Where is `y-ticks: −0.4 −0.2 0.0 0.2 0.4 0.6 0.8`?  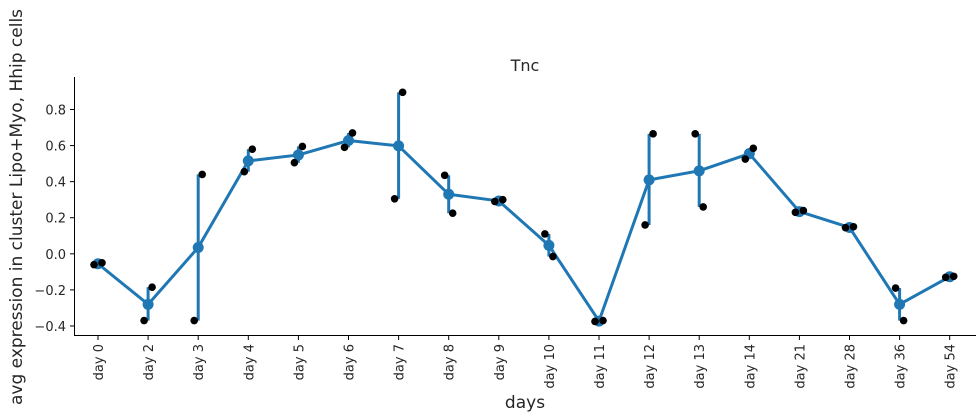
y-ticks: −0.4 −0.2 0.0 0.2 0.4 0.6 0.8 is located at coordinates (54, 219).